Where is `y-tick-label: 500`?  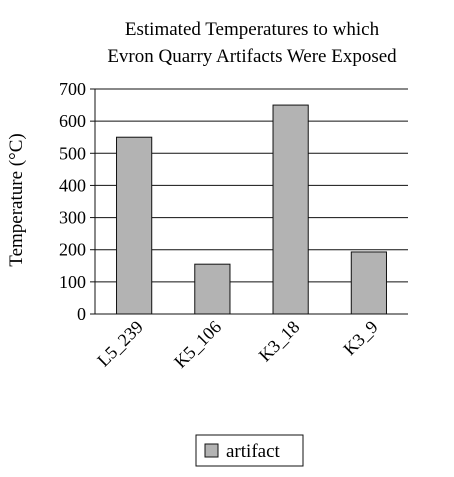 y-tick-label: 500 is located at coordinates (72, 153).